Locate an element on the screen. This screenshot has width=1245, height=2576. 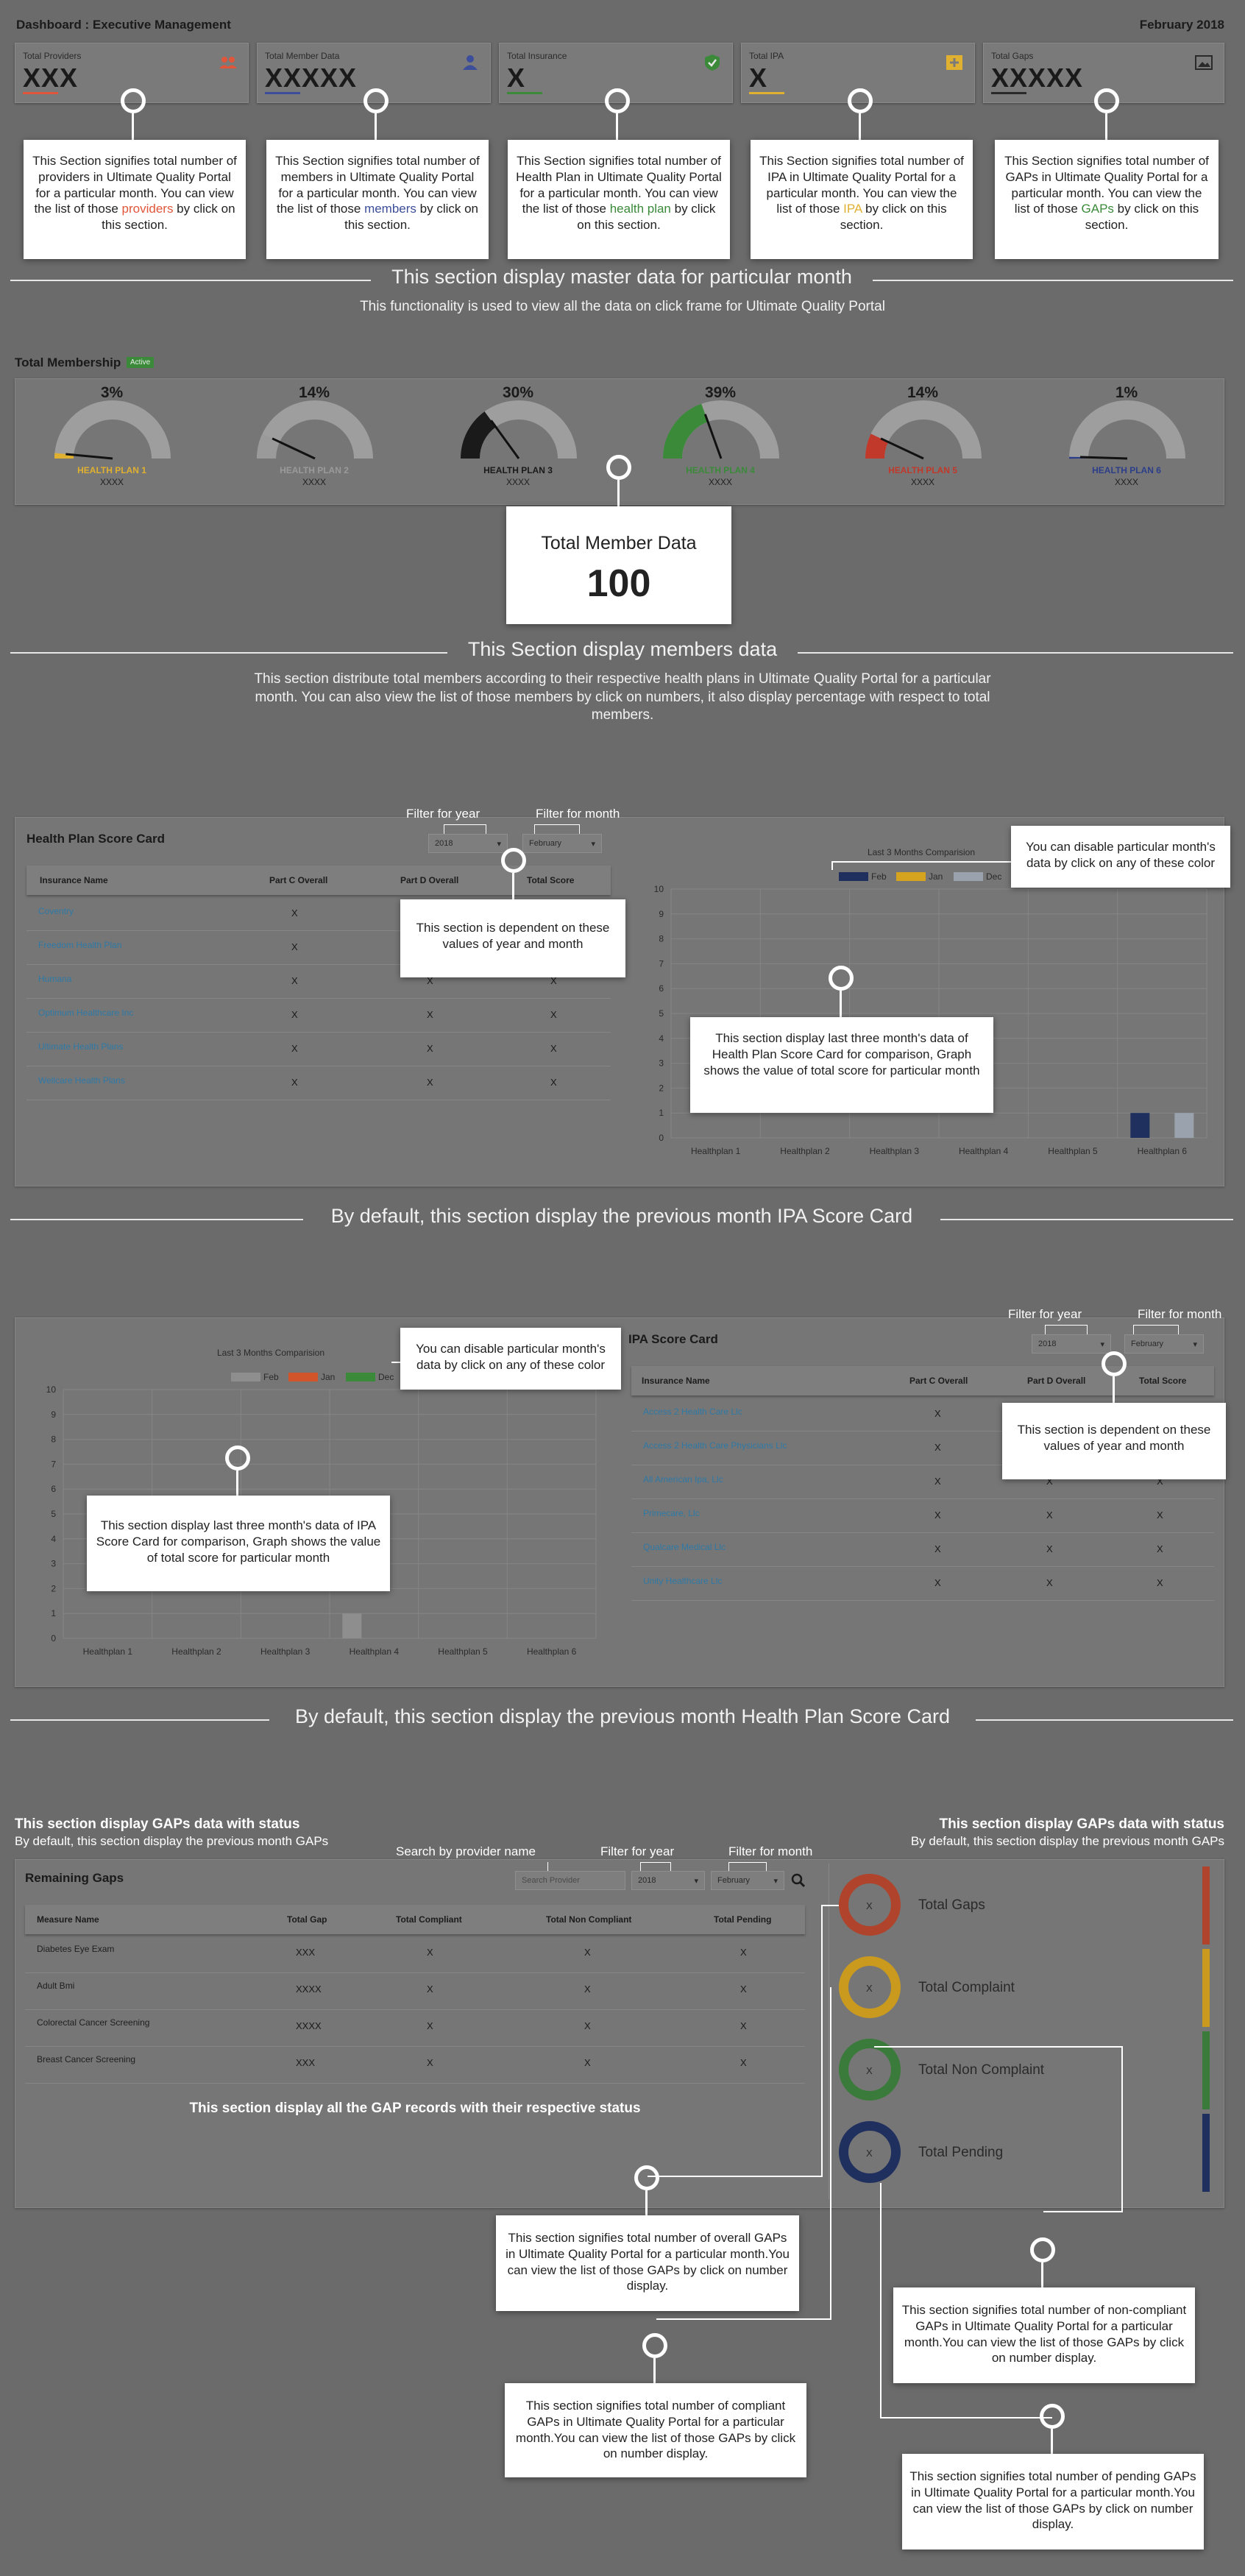
insurance-name-link: Primecare, Llc is located at coordinates (671, 1513).